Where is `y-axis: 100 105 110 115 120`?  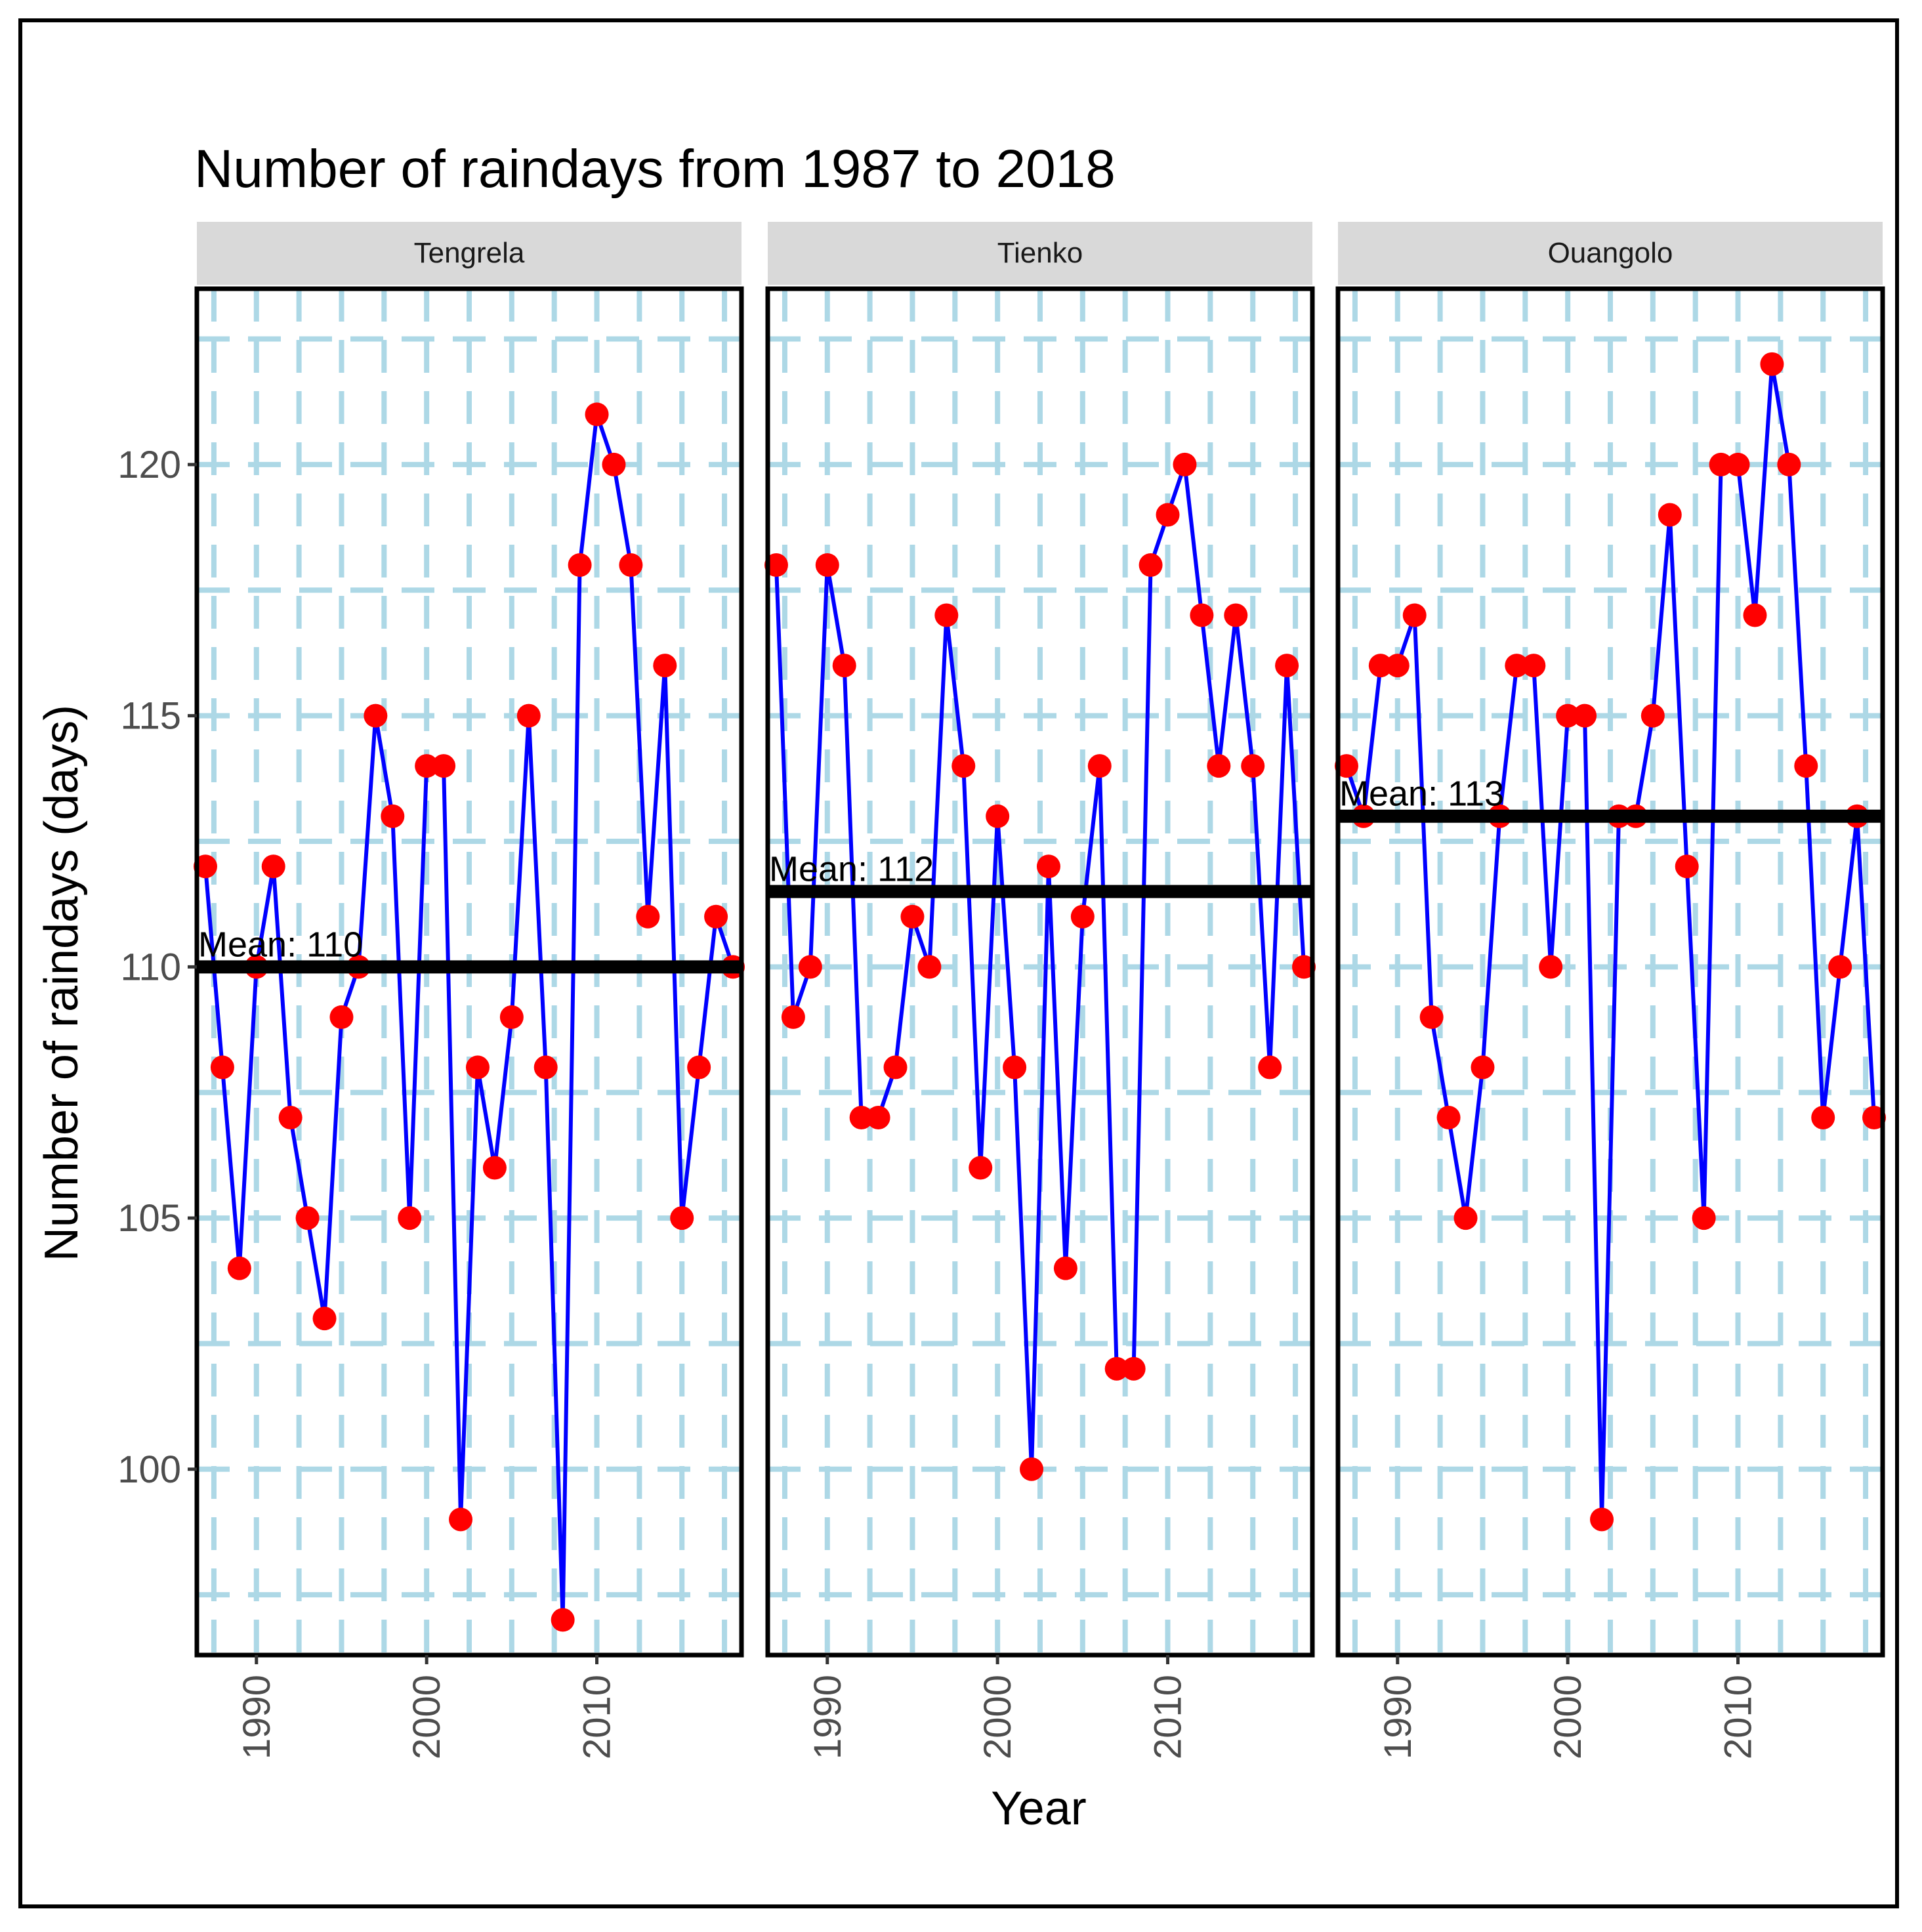
y-axis: 100 105 110 115 120 is located at coordinates (157, 967).